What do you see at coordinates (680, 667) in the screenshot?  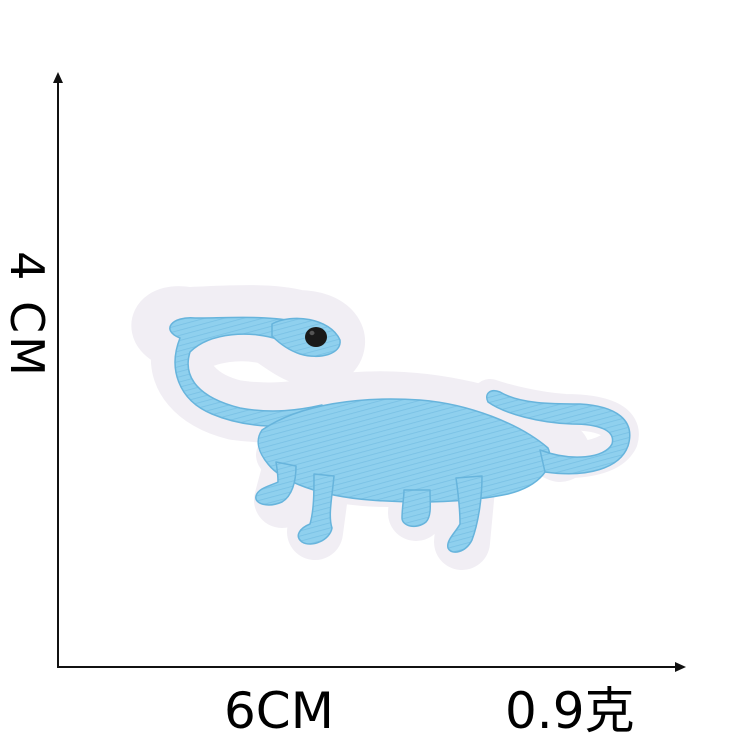 I see `horizontal-axis-arrow` at bounding box center [680, 667].